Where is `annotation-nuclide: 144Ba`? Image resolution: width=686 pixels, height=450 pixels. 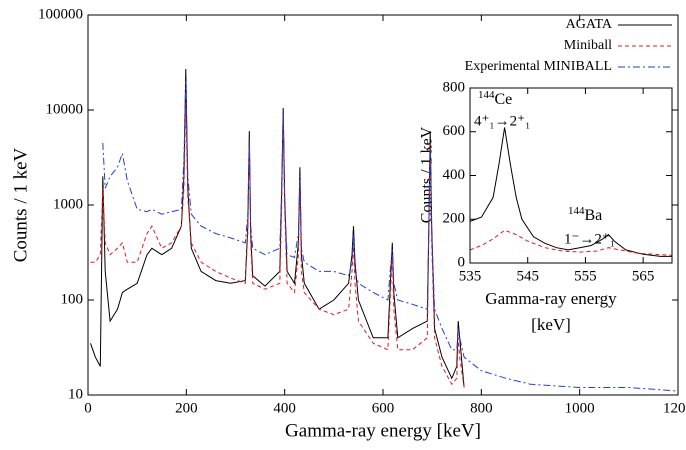 annotation-nuclide: 144Ba is located at coordinates (585, 214).